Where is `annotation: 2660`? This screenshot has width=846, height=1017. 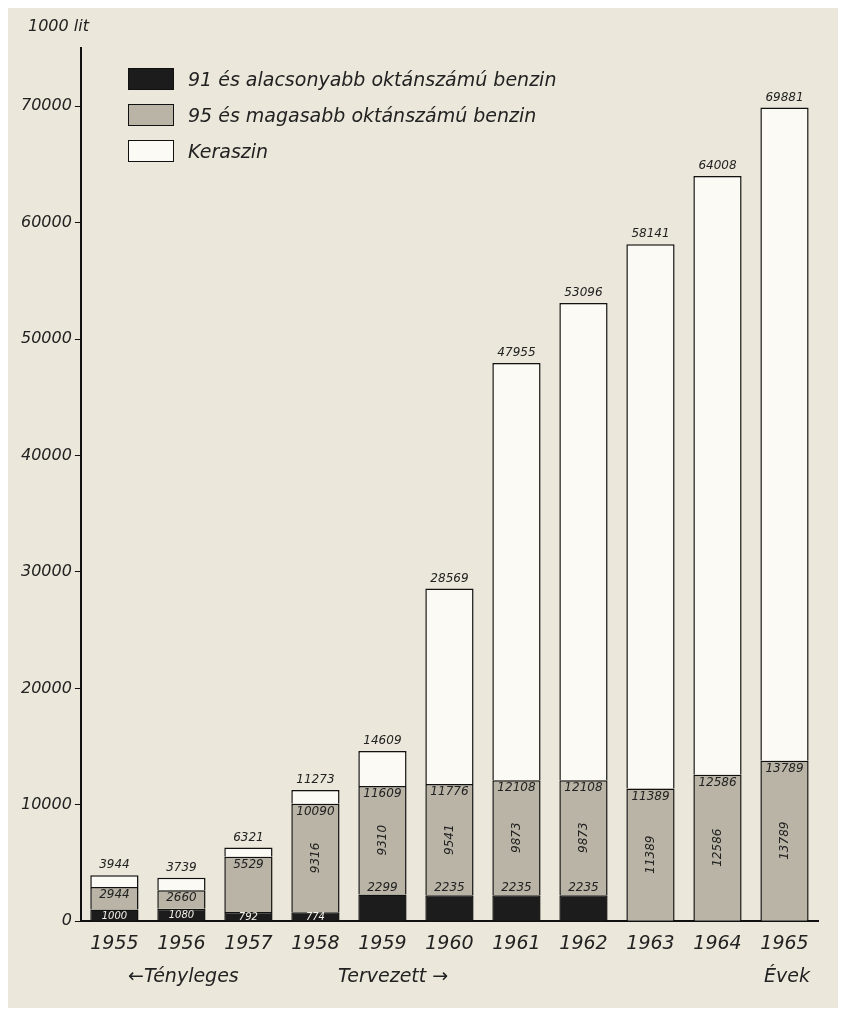 annotation: 2660 is located at coordinates (182, 897).